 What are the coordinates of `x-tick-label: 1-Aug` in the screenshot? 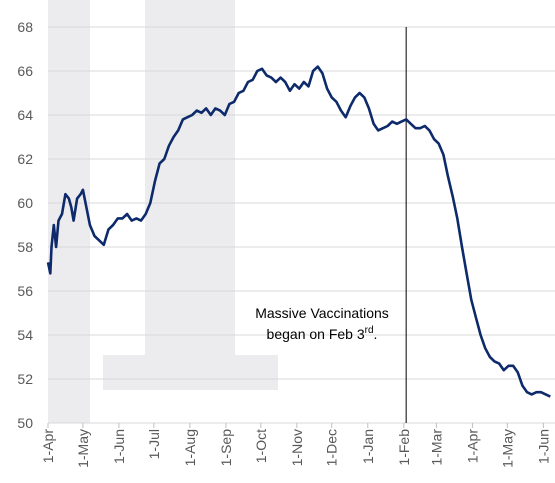 It's located at (190, 447).